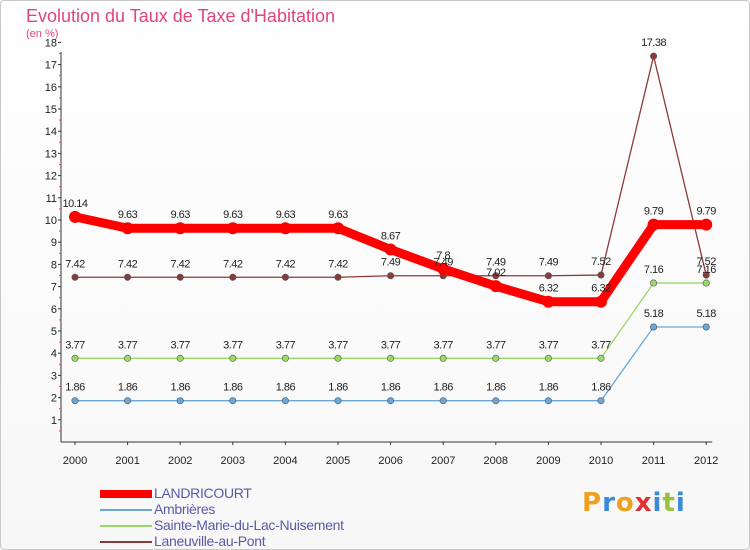  What do you see at coordinates (249, 525) in the screenshot?
I see `legend-label: Sainte-Marie-du-Lac-Nuisement` at bounding box center [249, 525].